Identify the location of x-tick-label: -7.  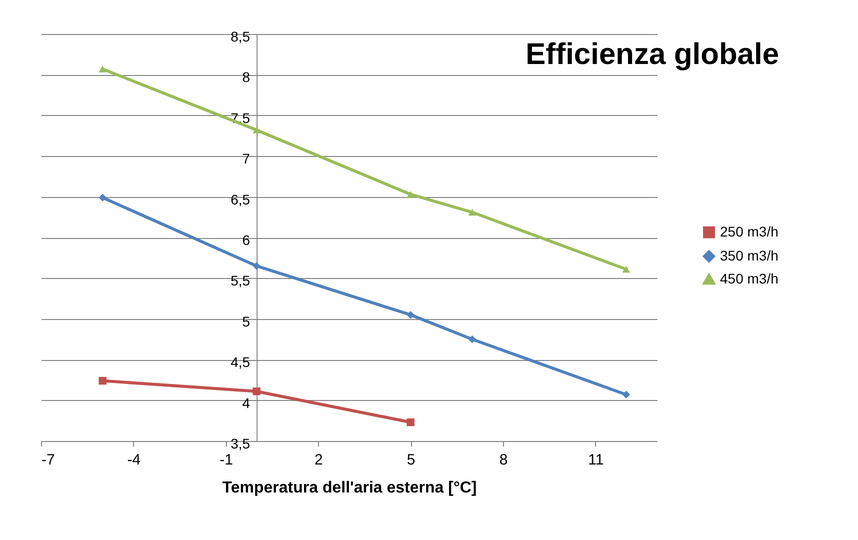
(48, 460).